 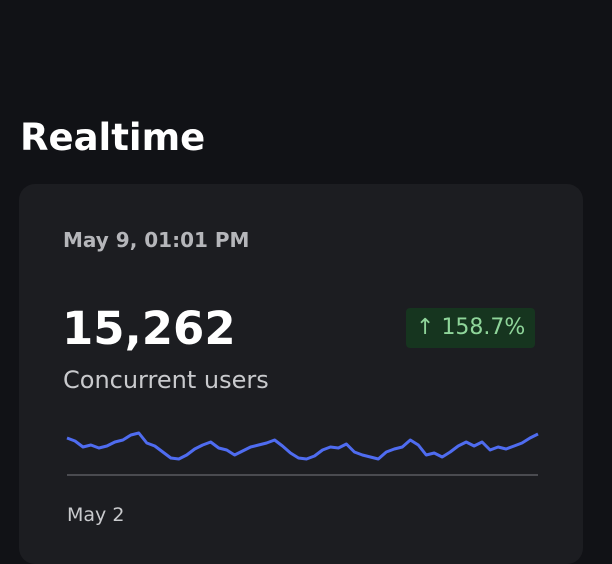 I want to click on count-label: Concurrent users, so click(x=166, y=380).